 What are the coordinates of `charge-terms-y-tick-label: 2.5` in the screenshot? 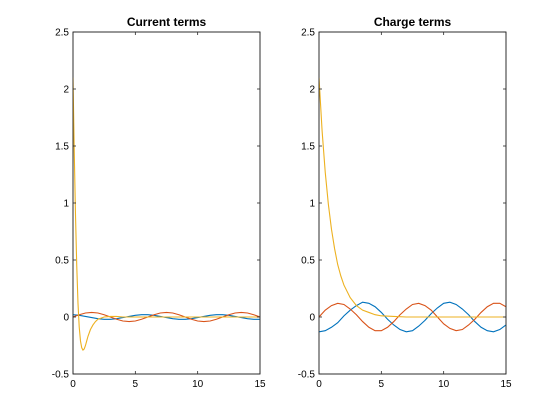 It's located at (308, 33).